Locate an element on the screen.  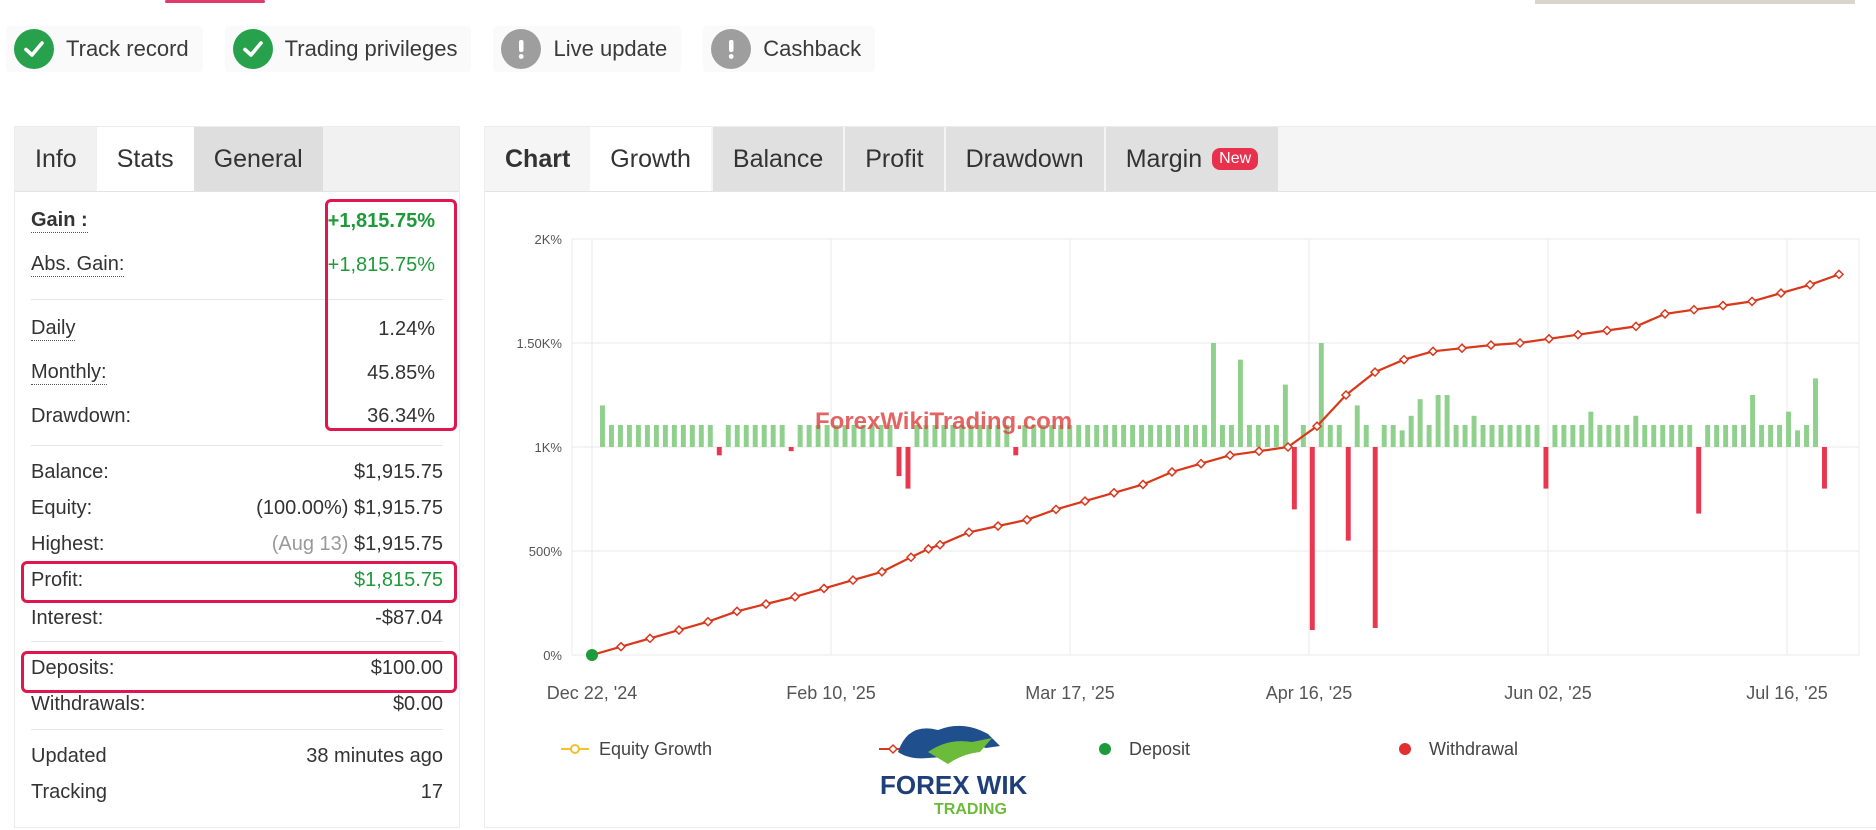
stats-tabs: Info Stats General is located at coordinates (237, 159).